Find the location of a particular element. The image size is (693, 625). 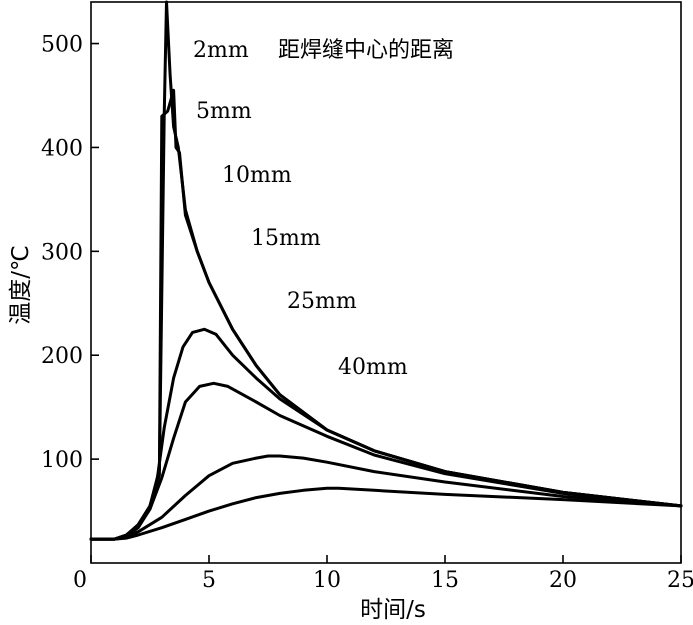

y-tick-label: 100 is located at coordinates (62, 460).